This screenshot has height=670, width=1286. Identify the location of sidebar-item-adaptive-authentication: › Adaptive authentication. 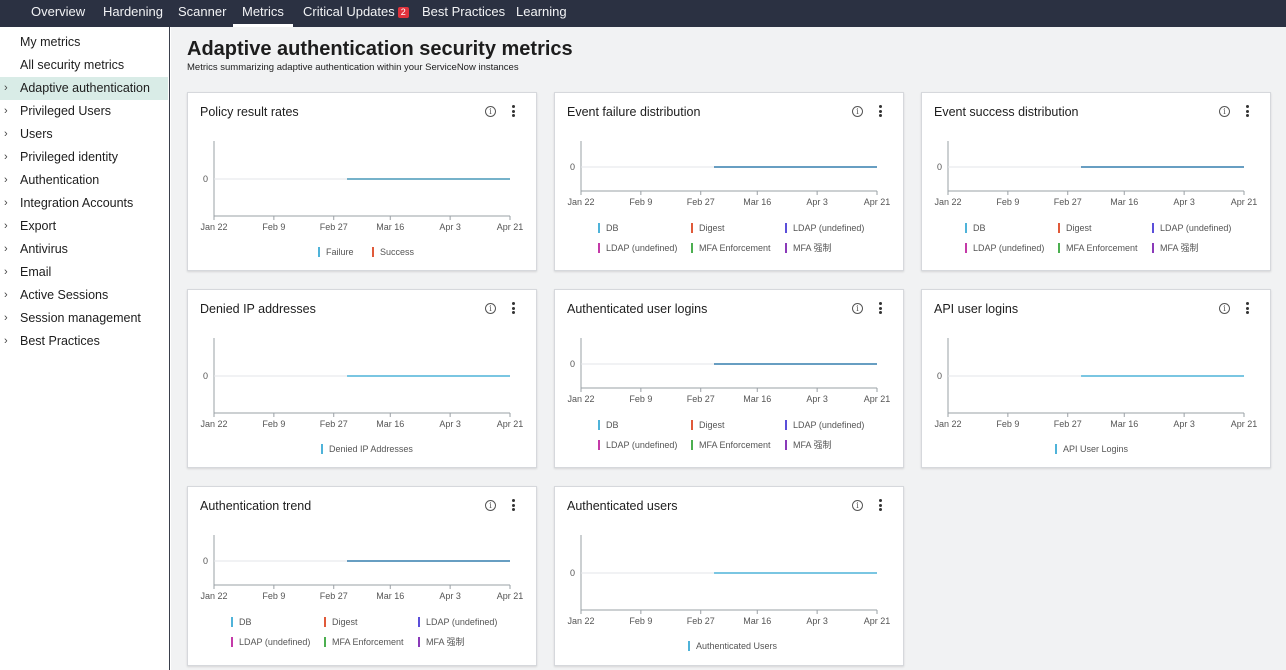
(84, 88).